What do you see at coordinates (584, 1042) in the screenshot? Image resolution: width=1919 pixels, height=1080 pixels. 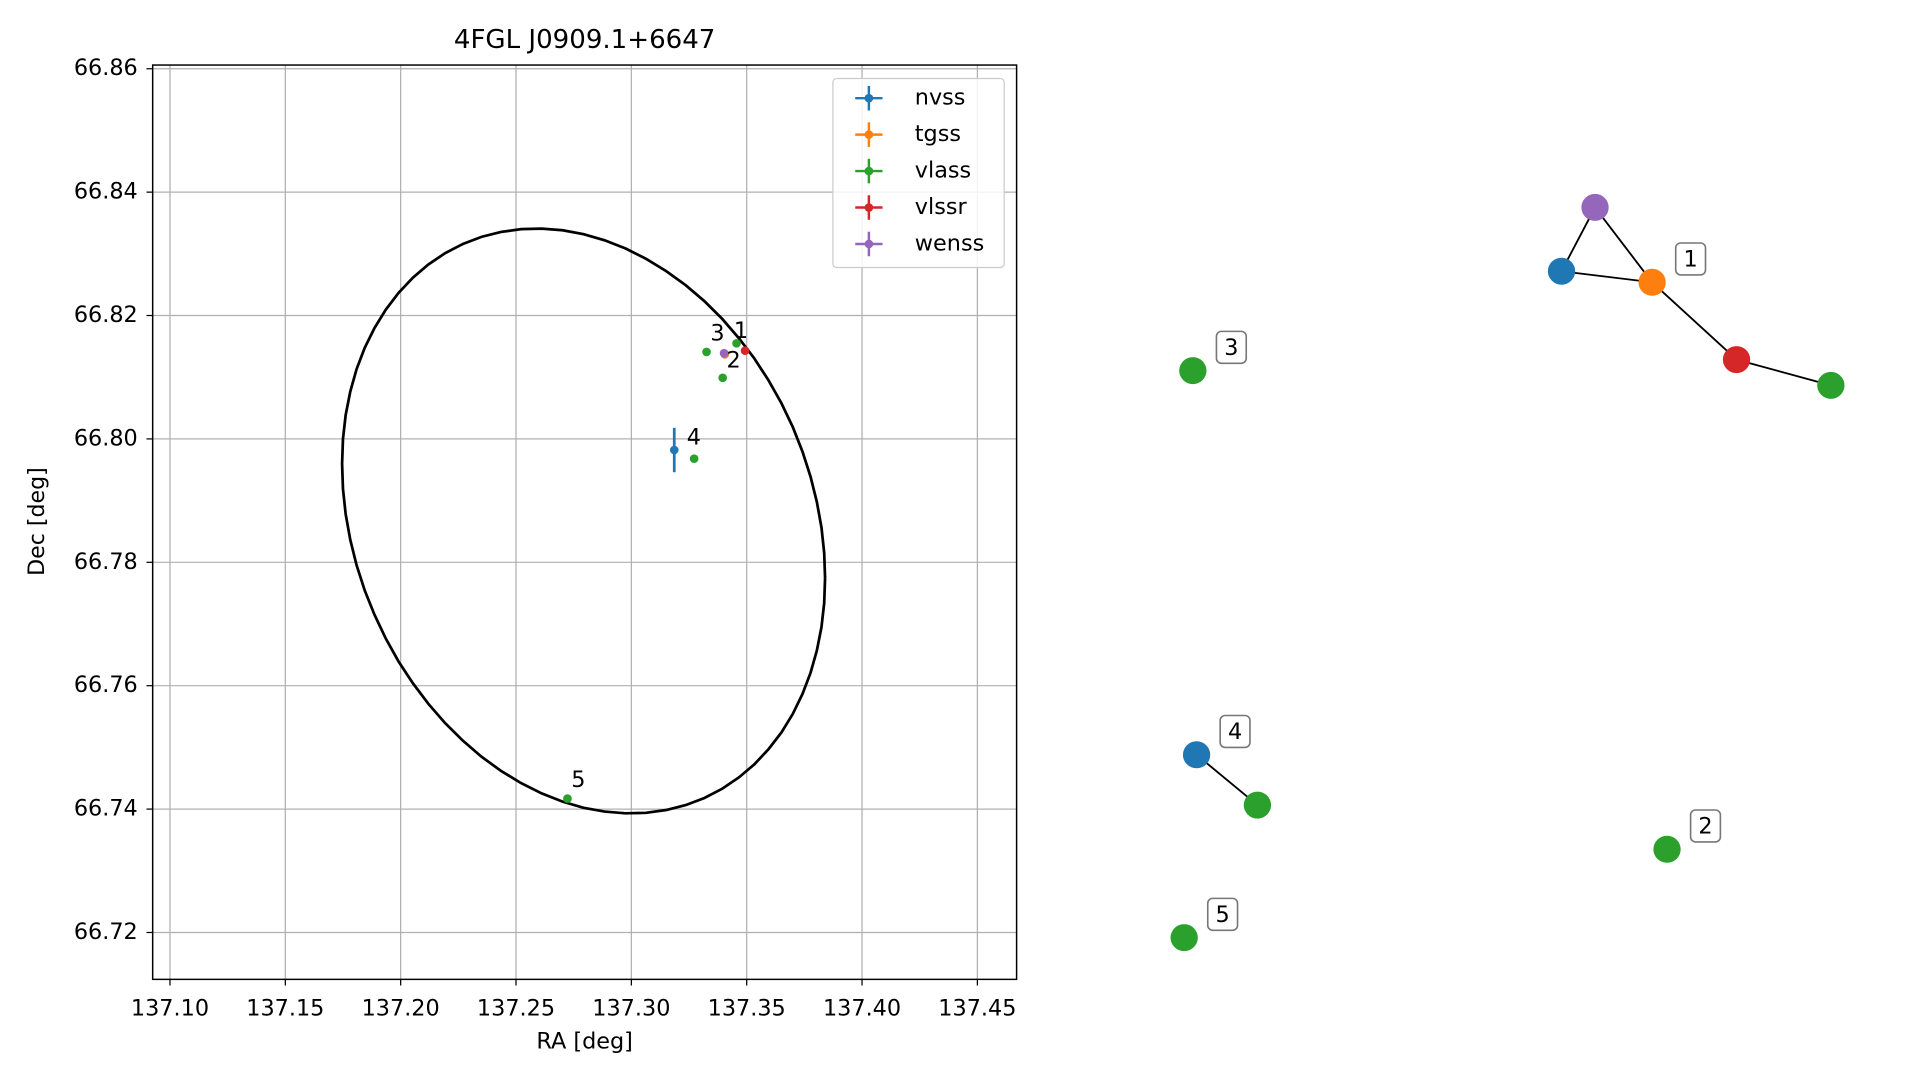 I see `x-axis-label: RA [deg]` at bounding box center [584, 1042].